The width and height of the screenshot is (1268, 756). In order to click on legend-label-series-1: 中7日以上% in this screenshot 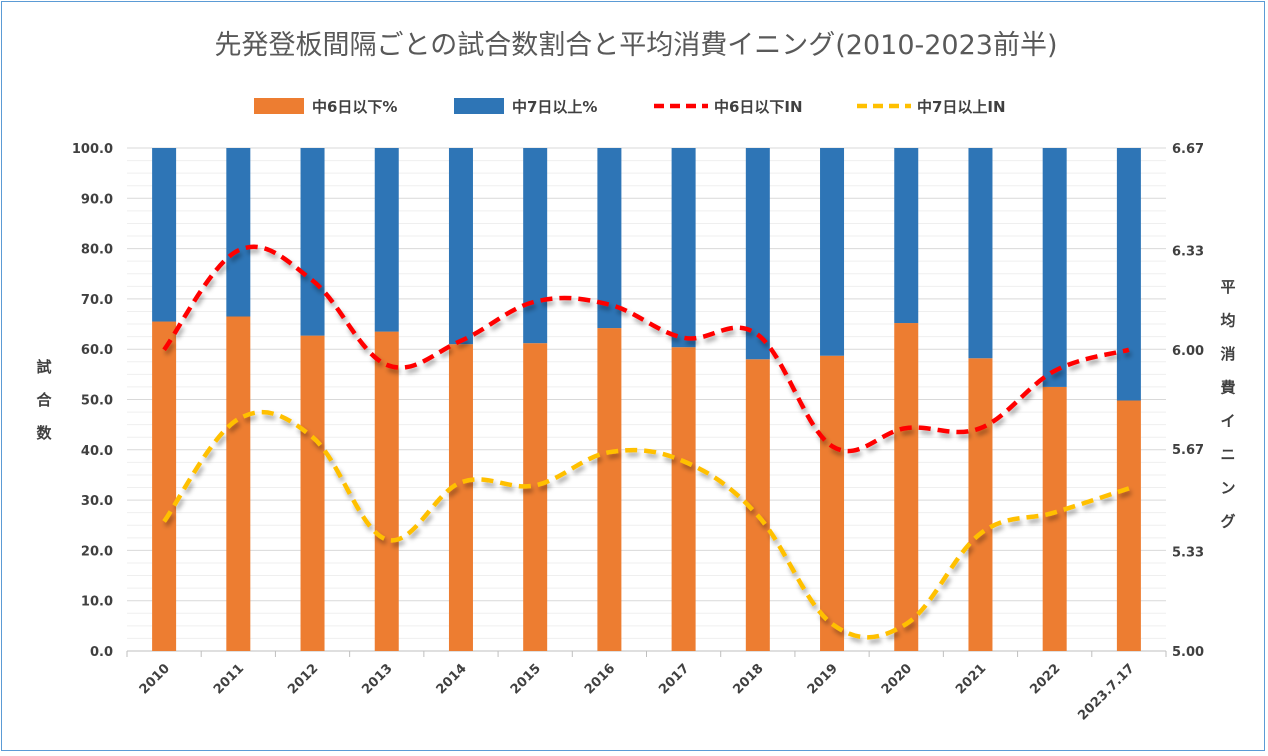, I will do `click(554, 107)`.